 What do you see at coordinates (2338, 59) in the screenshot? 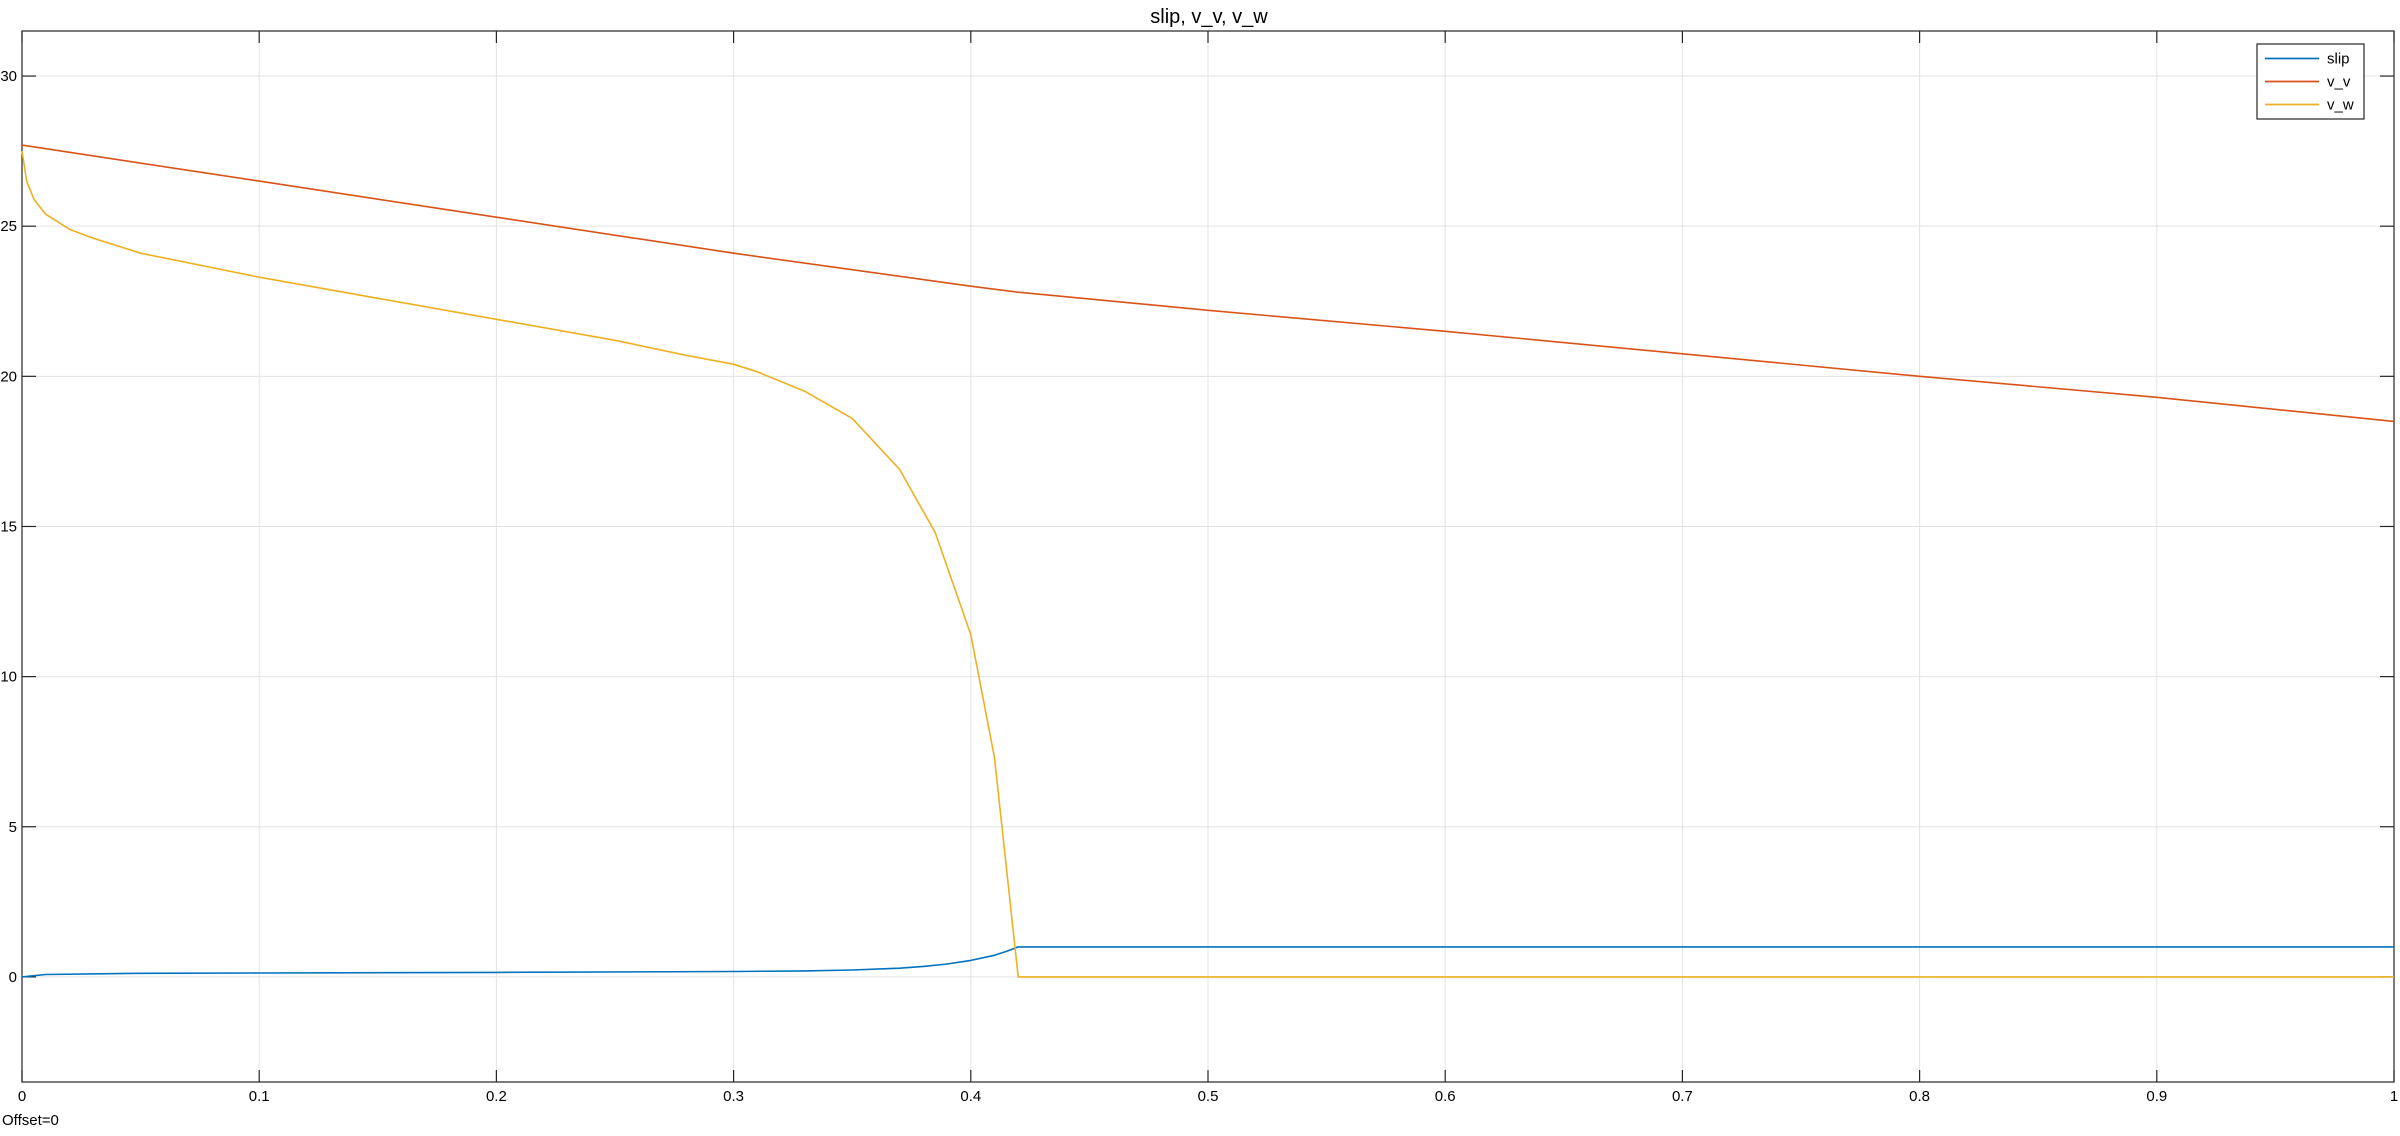
I see `legend-label: slip` at bounding box center [2338, 59].